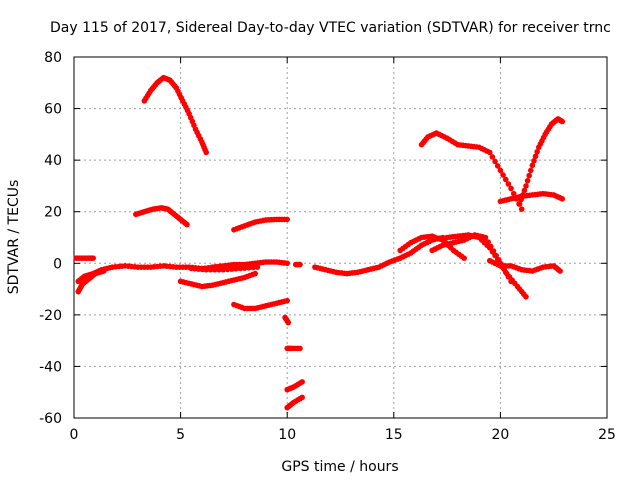 The image size is (640, 480). I want to click on series-arc-rise-right, so click(541, 161).